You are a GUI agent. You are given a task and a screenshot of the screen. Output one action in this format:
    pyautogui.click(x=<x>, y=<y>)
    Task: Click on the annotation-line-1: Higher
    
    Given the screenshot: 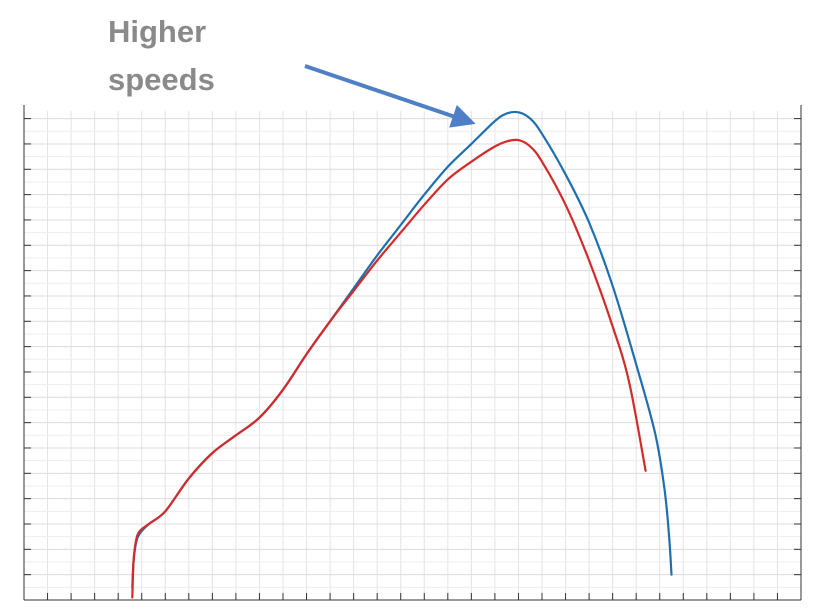 What is the action you would take?
    pyautogui.click(x=157, y=31)
    